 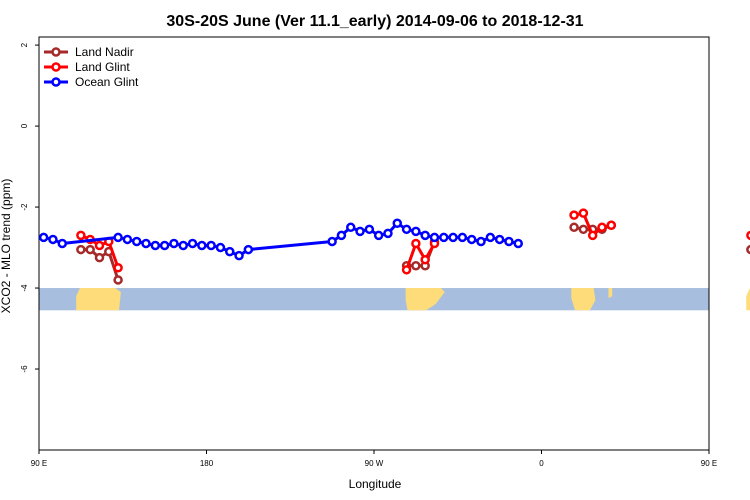 I want to click on series-line-land-glint, so click(x=420, y=256).